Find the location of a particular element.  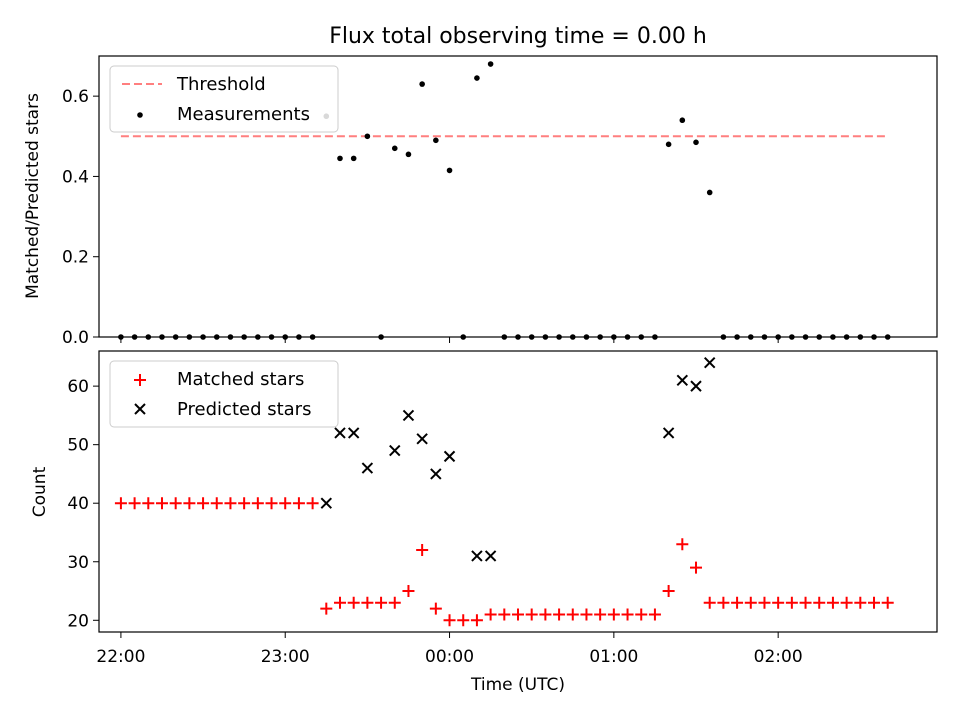

count-y-tick-label: 50 is located at coordinates (78, 446).